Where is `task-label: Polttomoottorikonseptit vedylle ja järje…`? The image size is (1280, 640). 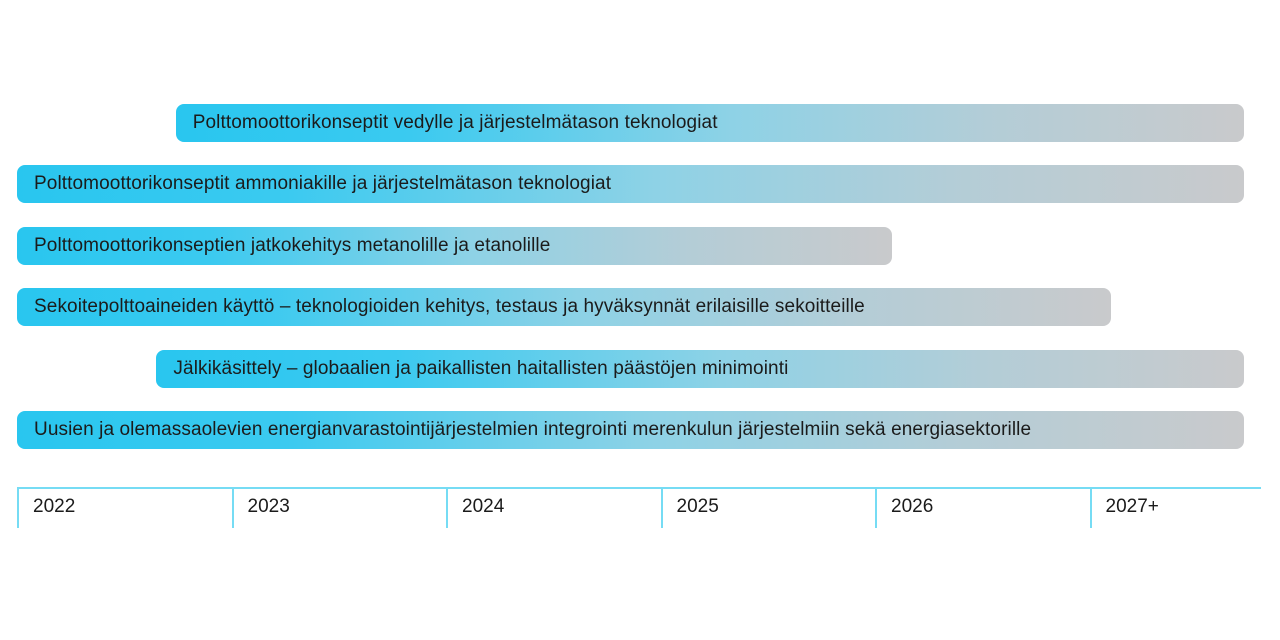
task-label: Polttomoottorikonseptit vedylle ja järje… is located at coordinates (455, 122).